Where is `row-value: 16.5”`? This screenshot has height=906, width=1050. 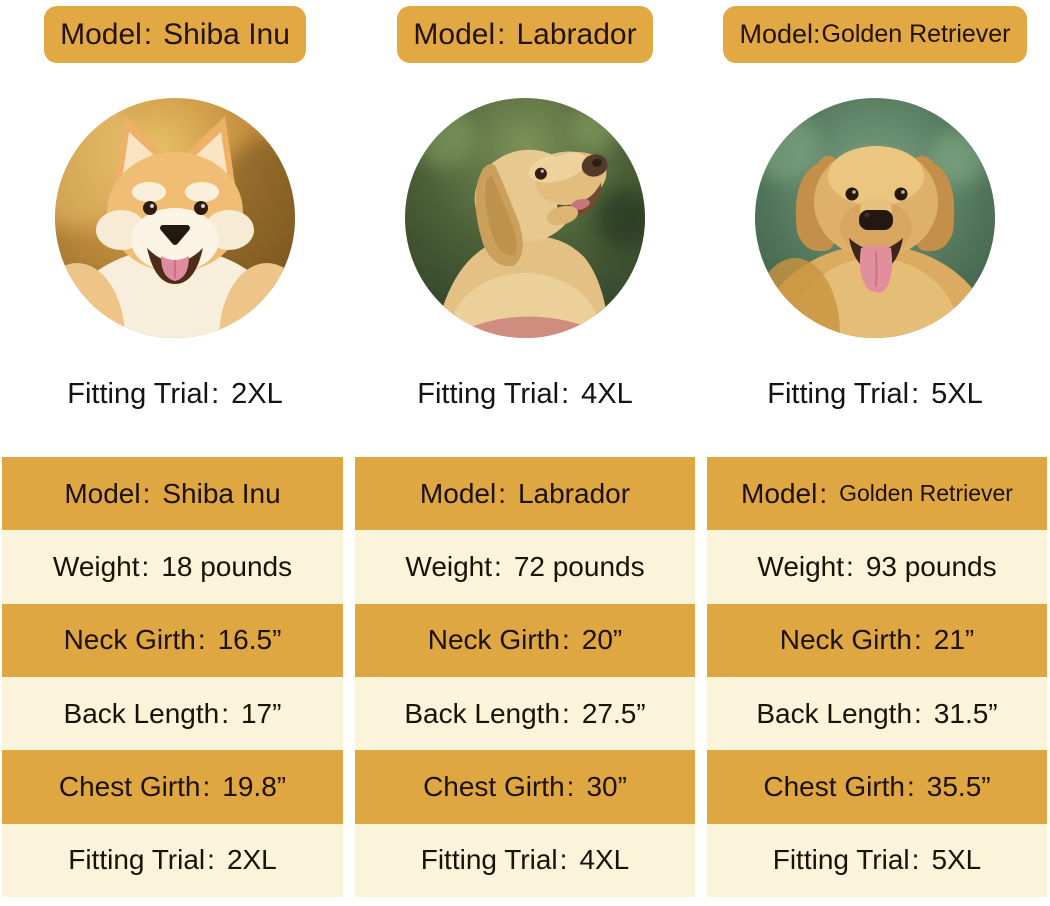
row-value: 16.5” is located at coordinates (249, 640).